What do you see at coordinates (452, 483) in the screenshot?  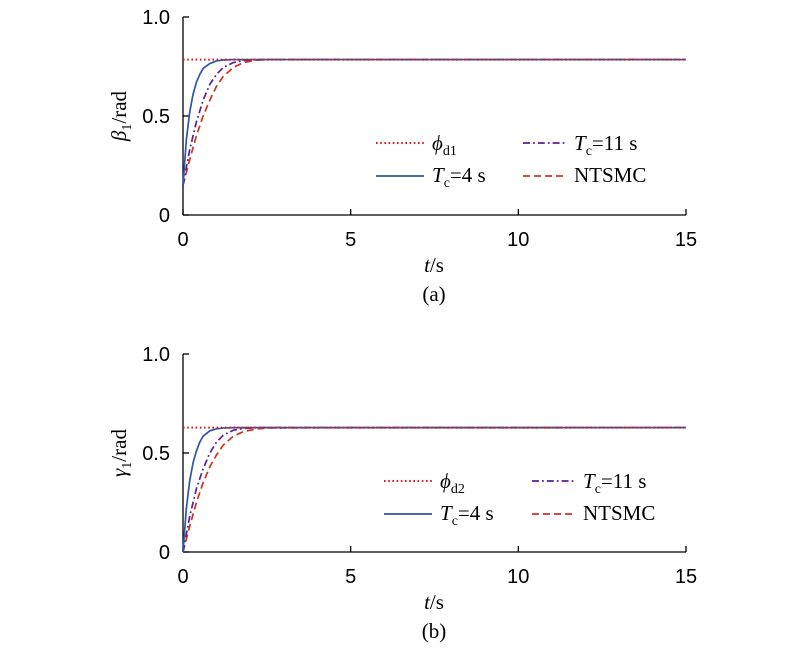 I see `legend-label-reference: ϕd2` at bounding box center [452, 483].